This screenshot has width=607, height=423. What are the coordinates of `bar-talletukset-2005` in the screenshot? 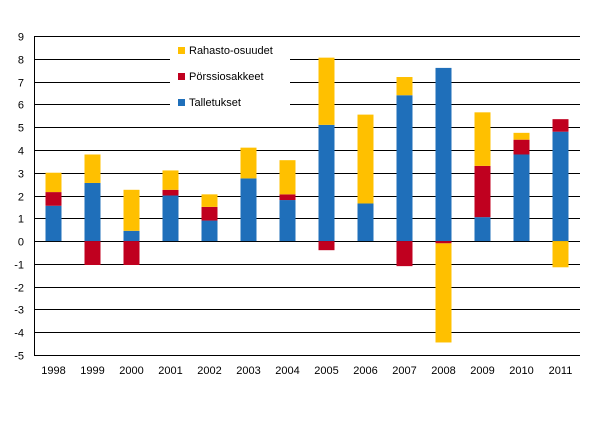 It's located at (326, 183).